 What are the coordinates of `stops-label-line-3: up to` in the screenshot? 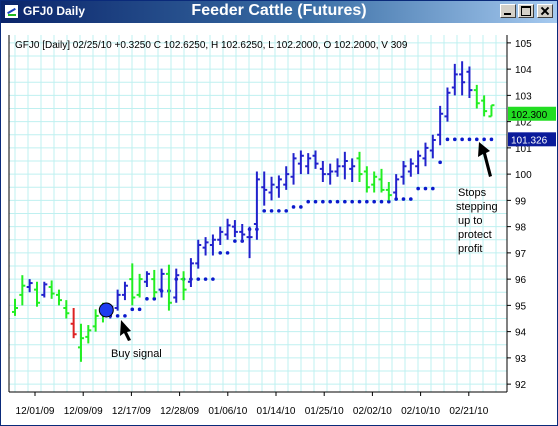 It's located at (470, 221).